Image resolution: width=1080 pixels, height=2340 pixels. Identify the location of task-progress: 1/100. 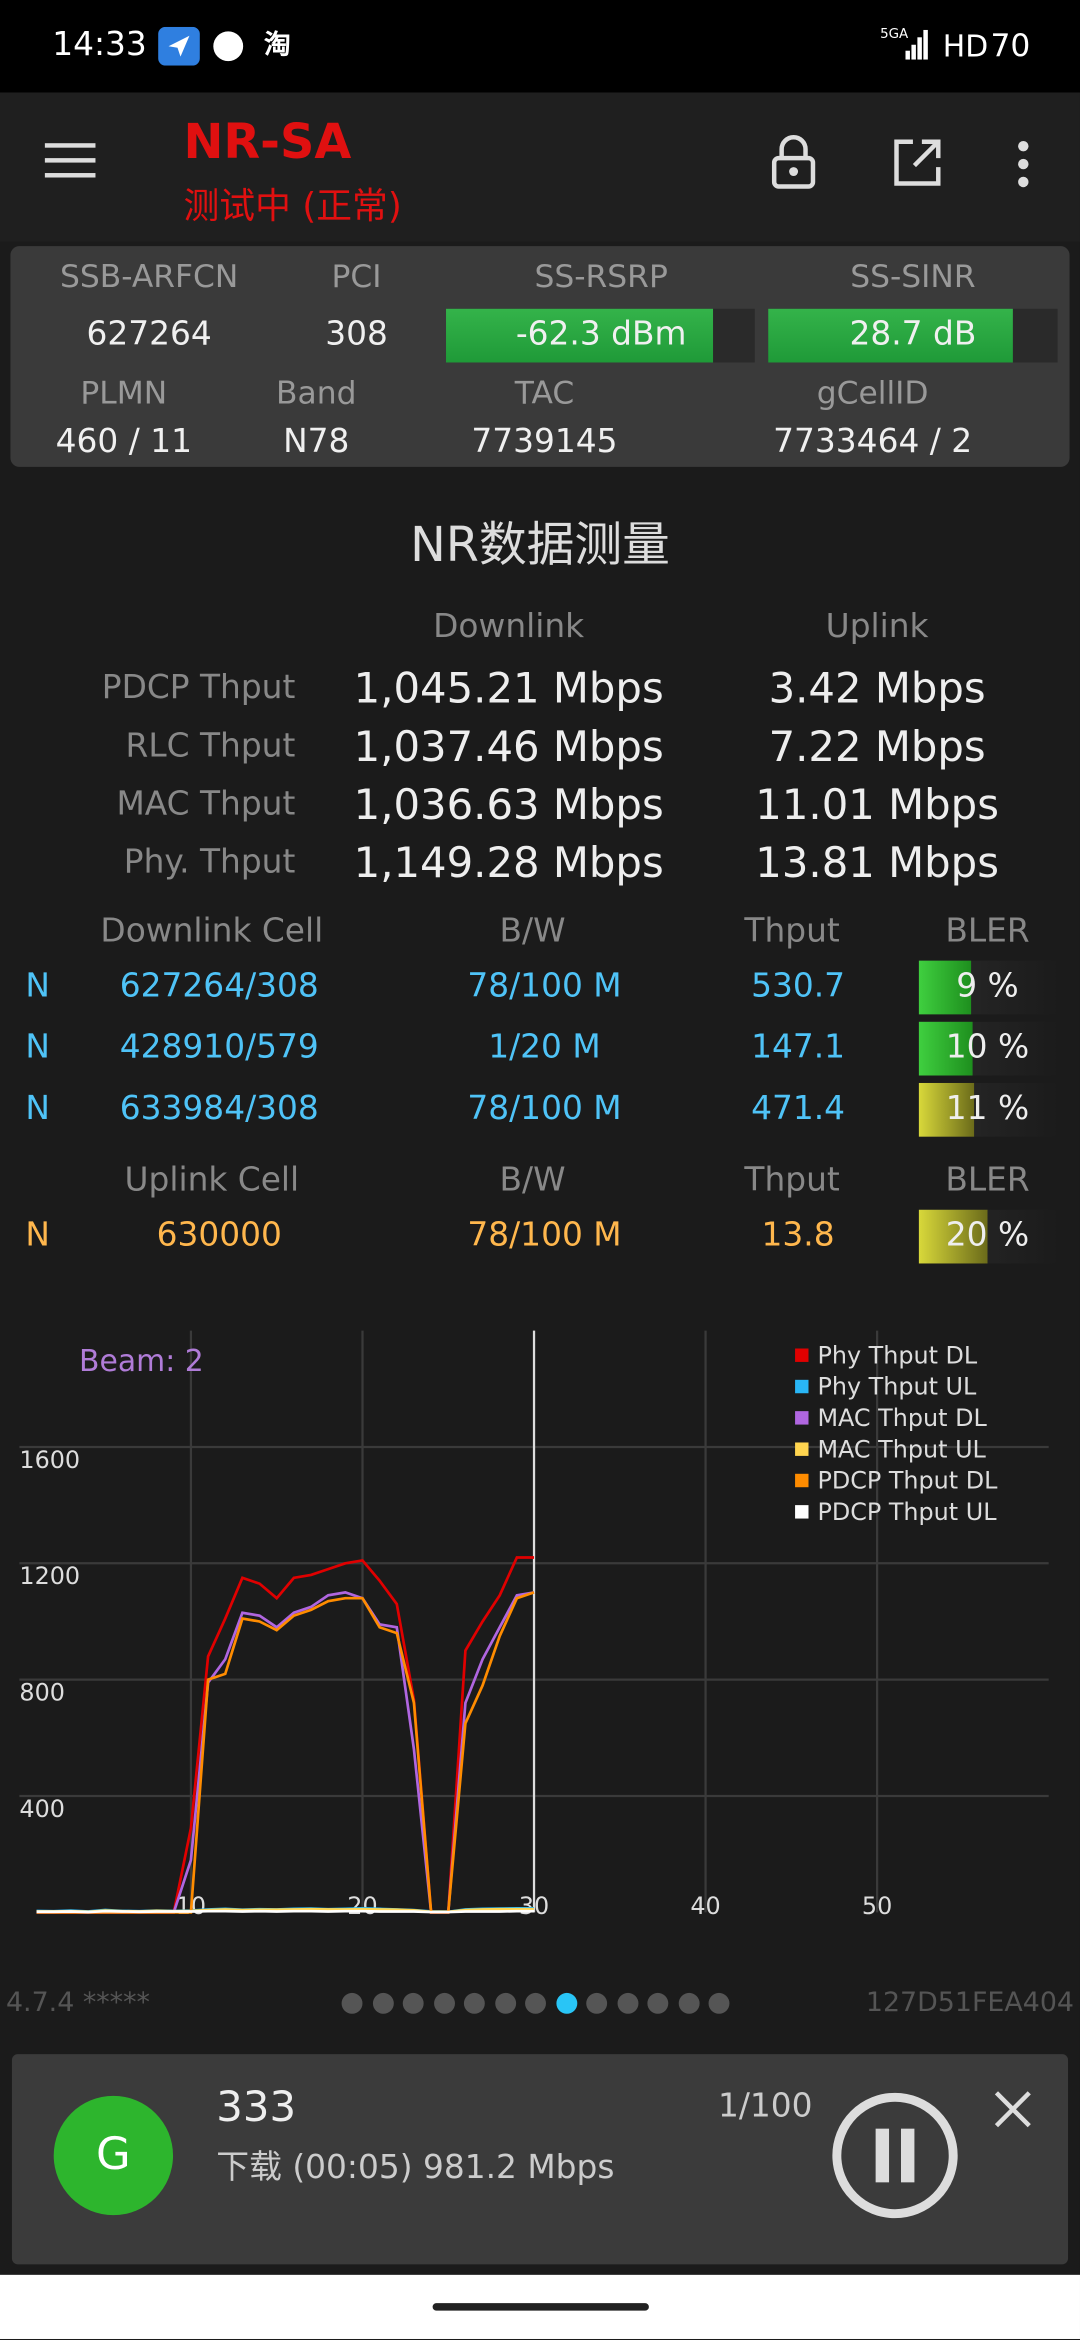
(765, 2107).